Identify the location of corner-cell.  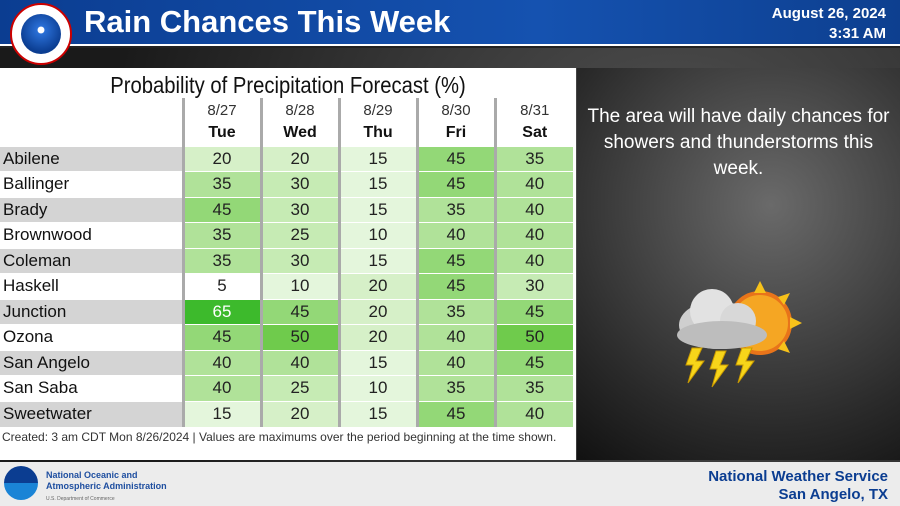
(91, 122).